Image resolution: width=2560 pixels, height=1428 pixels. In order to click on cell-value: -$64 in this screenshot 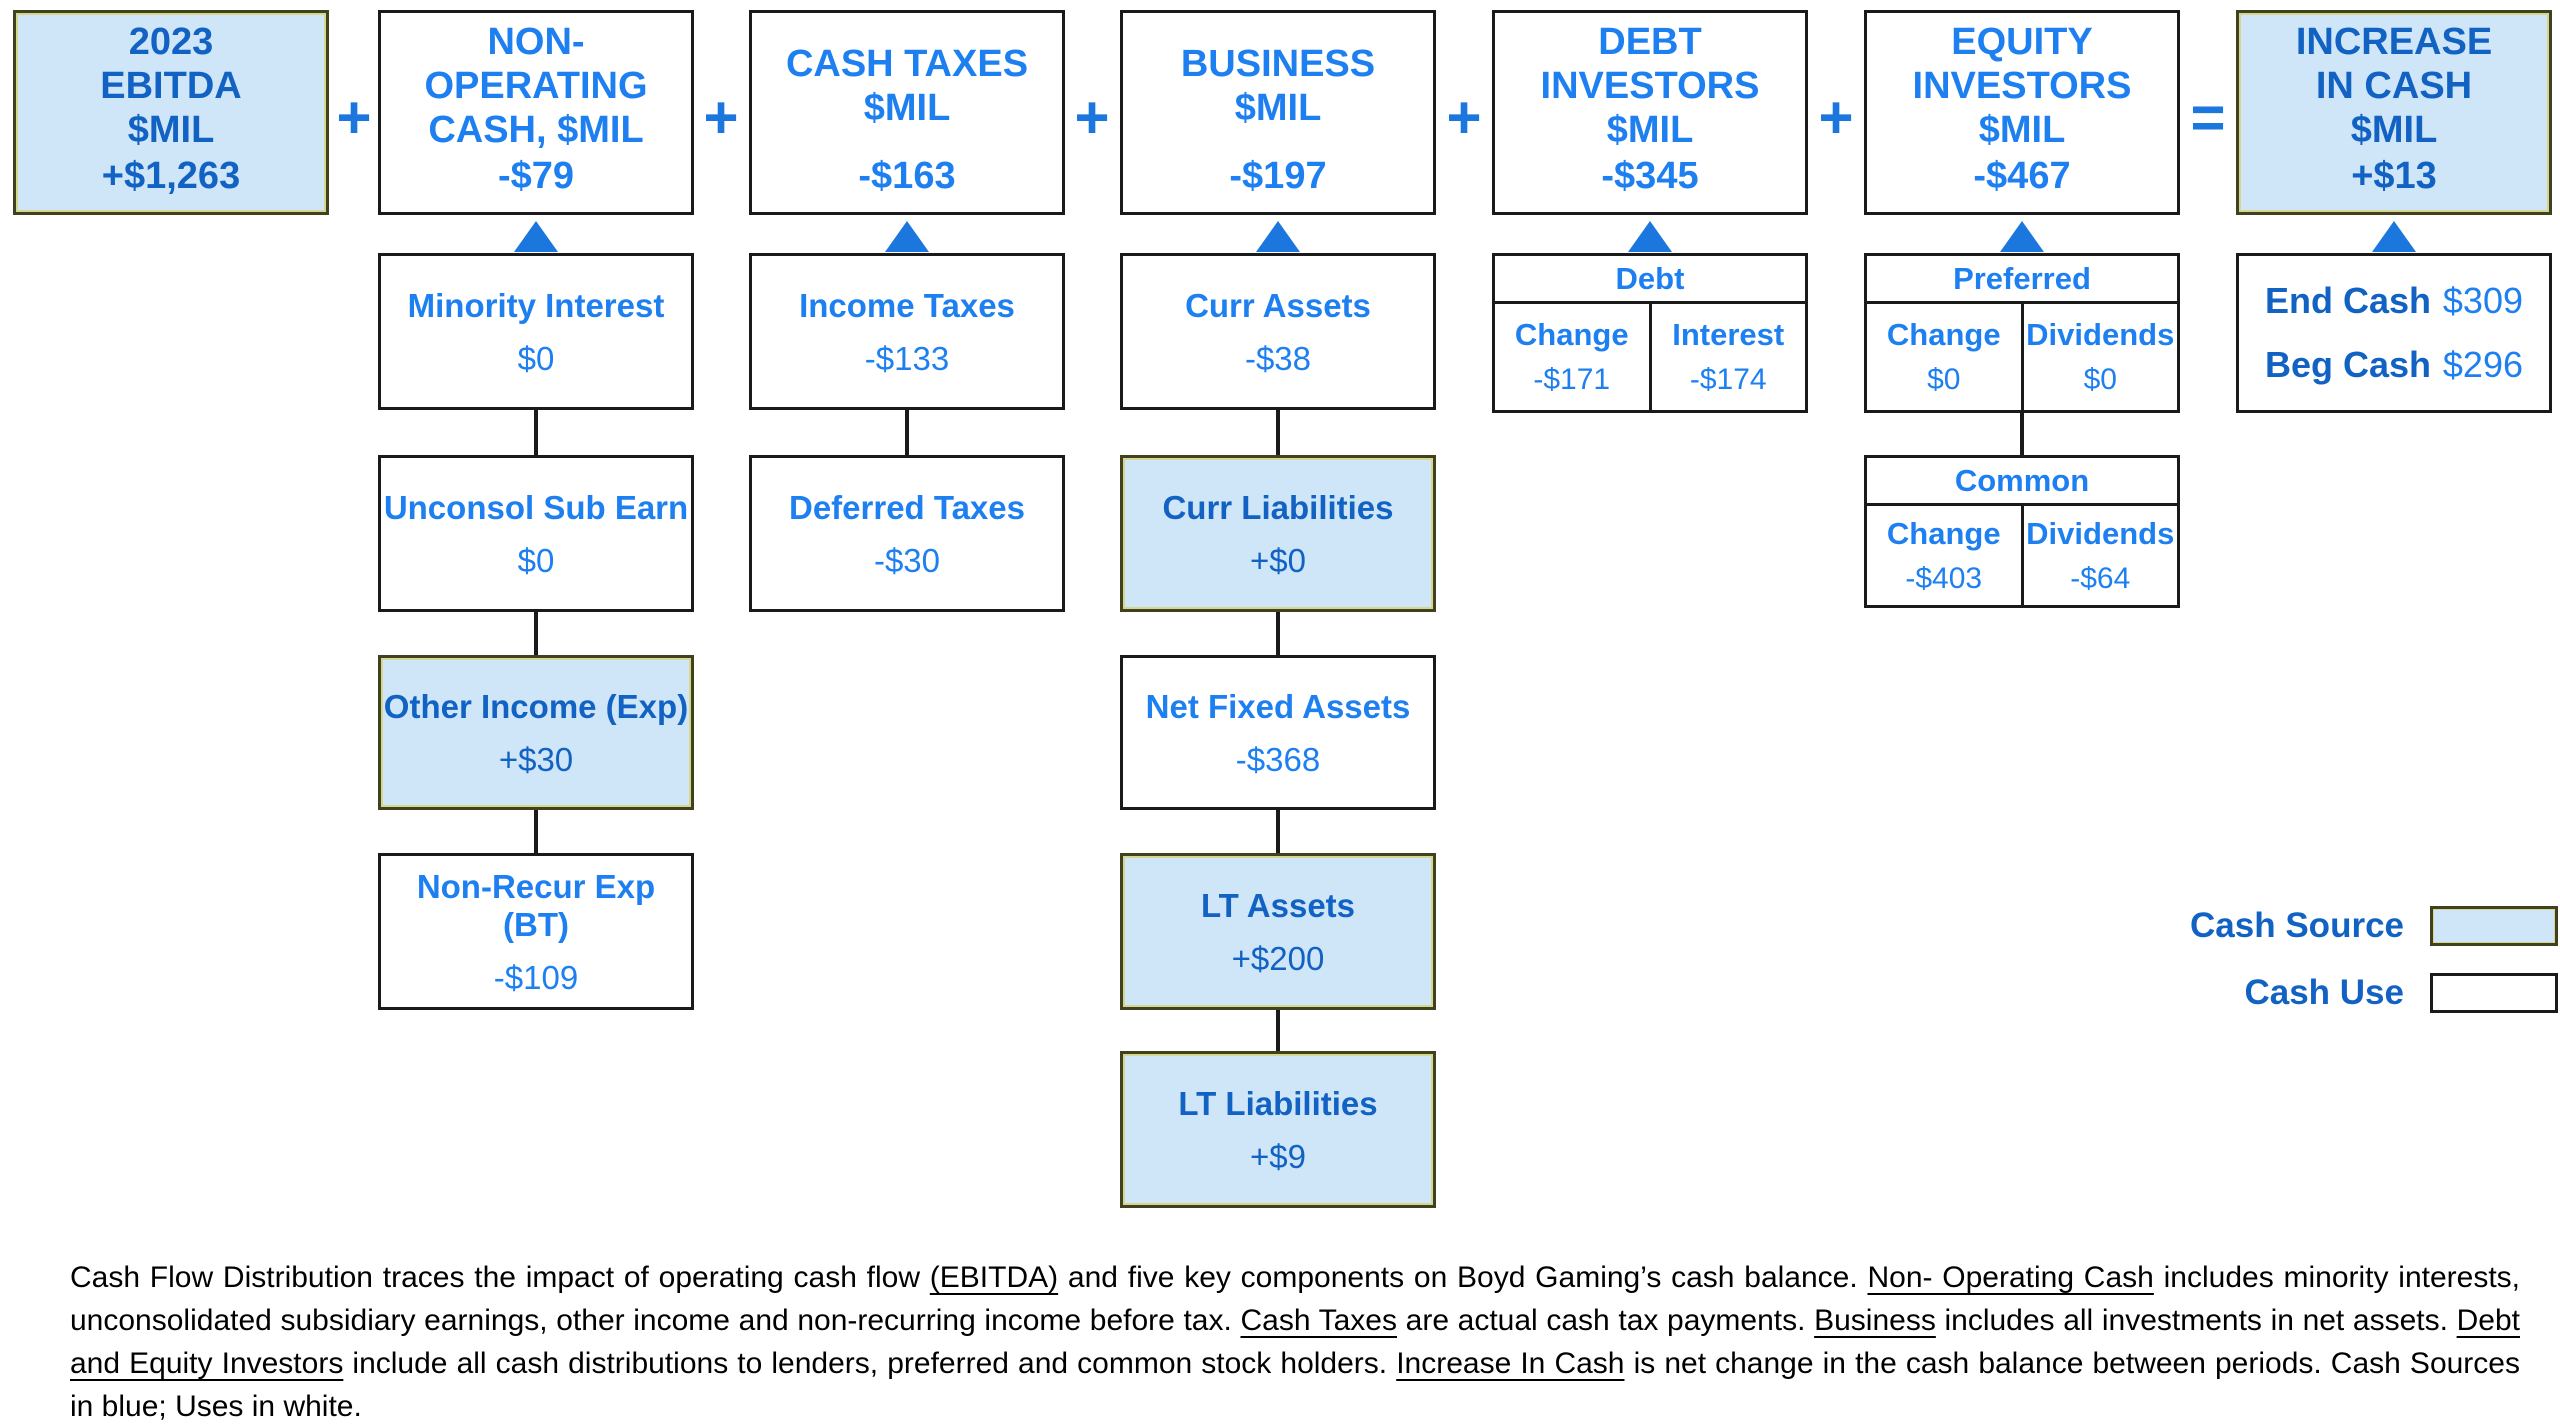, I will do `click(2100, 578)`.